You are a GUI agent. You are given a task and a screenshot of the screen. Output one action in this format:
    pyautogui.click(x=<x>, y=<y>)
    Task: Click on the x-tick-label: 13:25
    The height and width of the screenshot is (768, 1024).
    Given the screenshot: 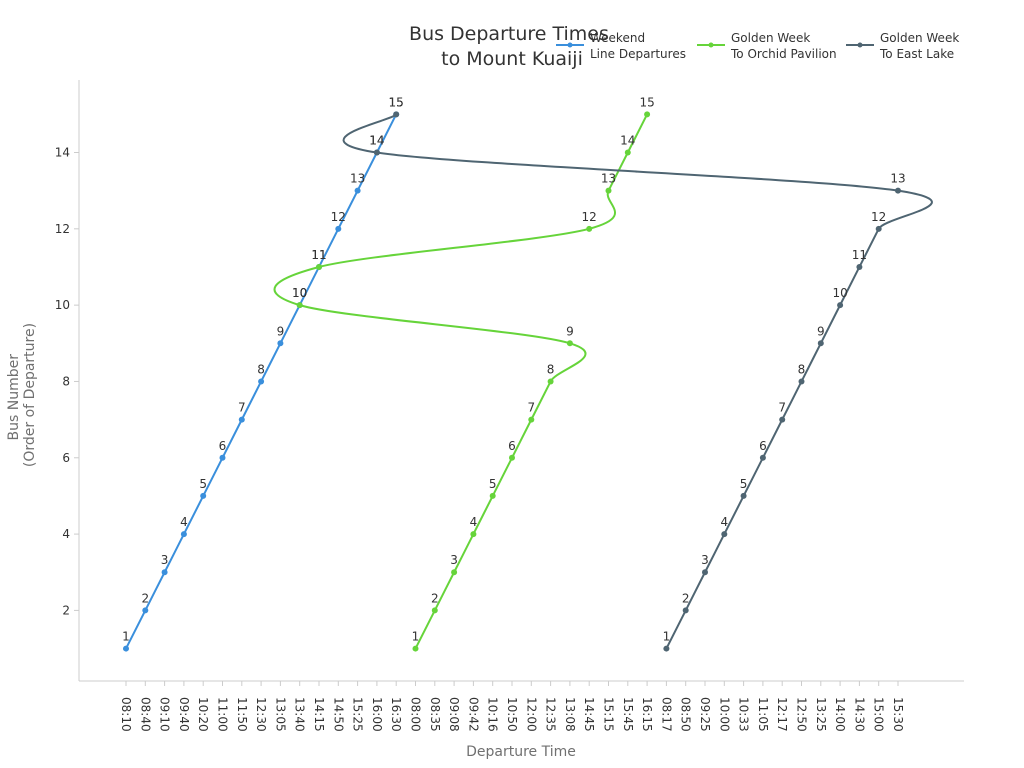 What is the action you would take?
    pyautogui.click(x=821, y=714)
    